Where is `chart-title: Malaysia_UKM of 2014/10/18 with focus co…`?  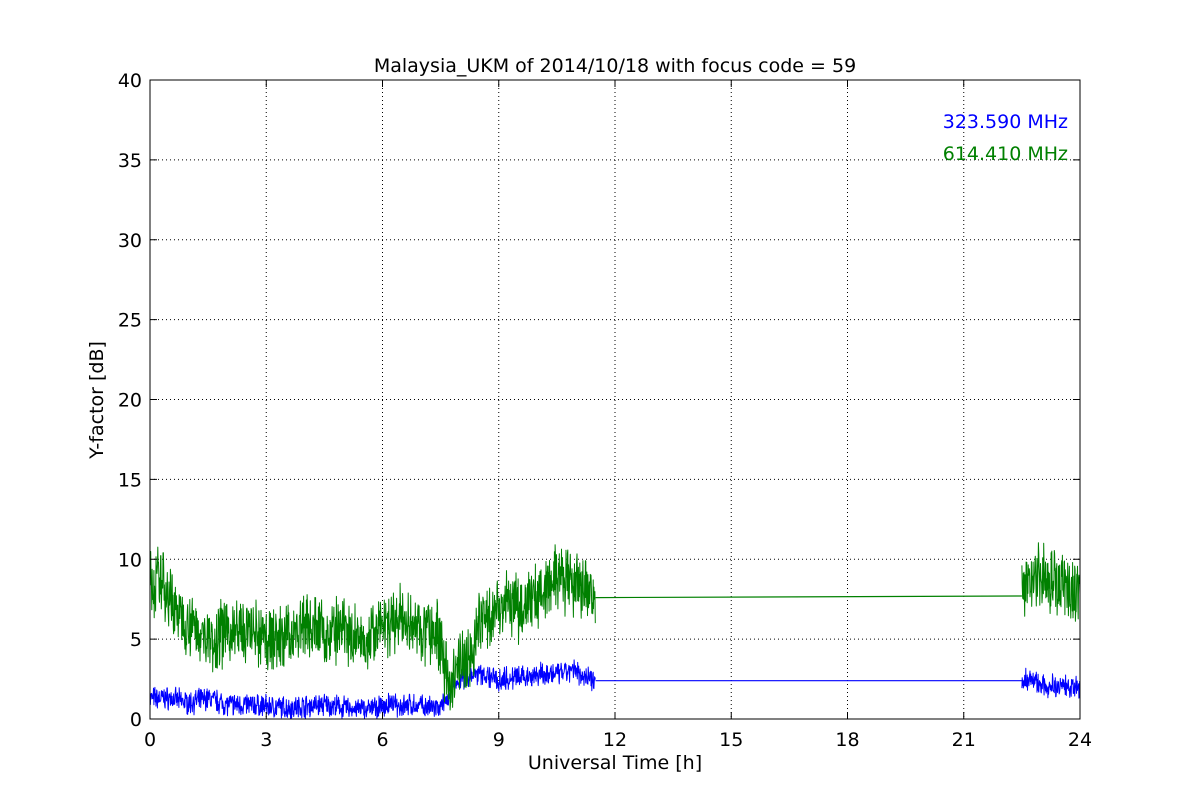 chart-title: Malaysia_UKM of 2014/10/18 with focus co… is located at coordinates (615, 66).